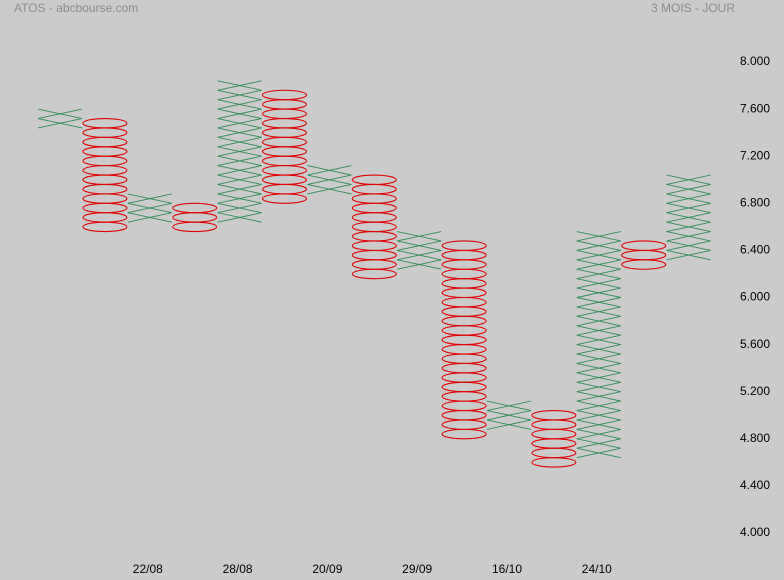 Image resolution: width=784 pixels, height=580 pixels. What do you see at coordinates (238, 569) in the screenshot?
I see `x-tick-label: 28/08` at bounding box center [238, 569].